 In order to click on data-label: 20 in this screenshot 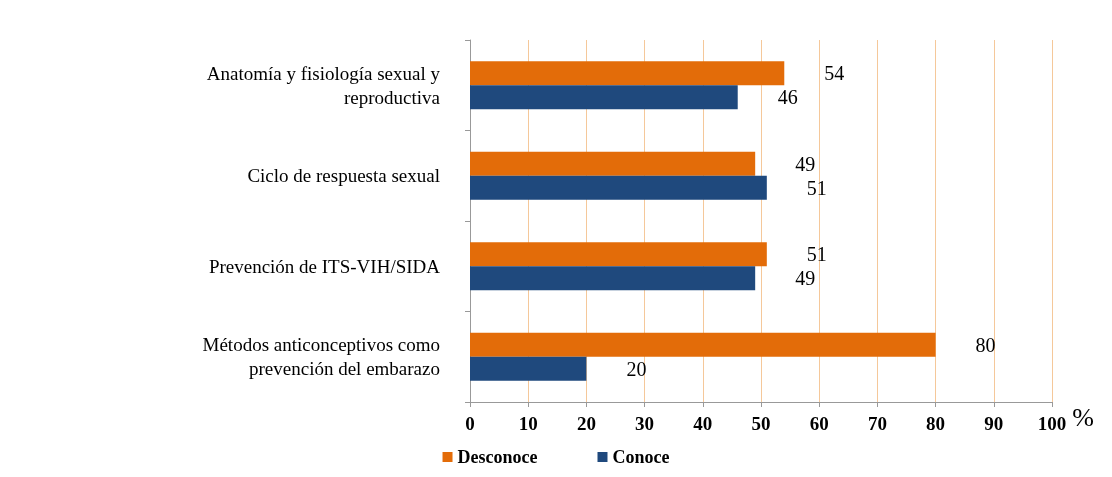, I will do `click(636, 368)`.